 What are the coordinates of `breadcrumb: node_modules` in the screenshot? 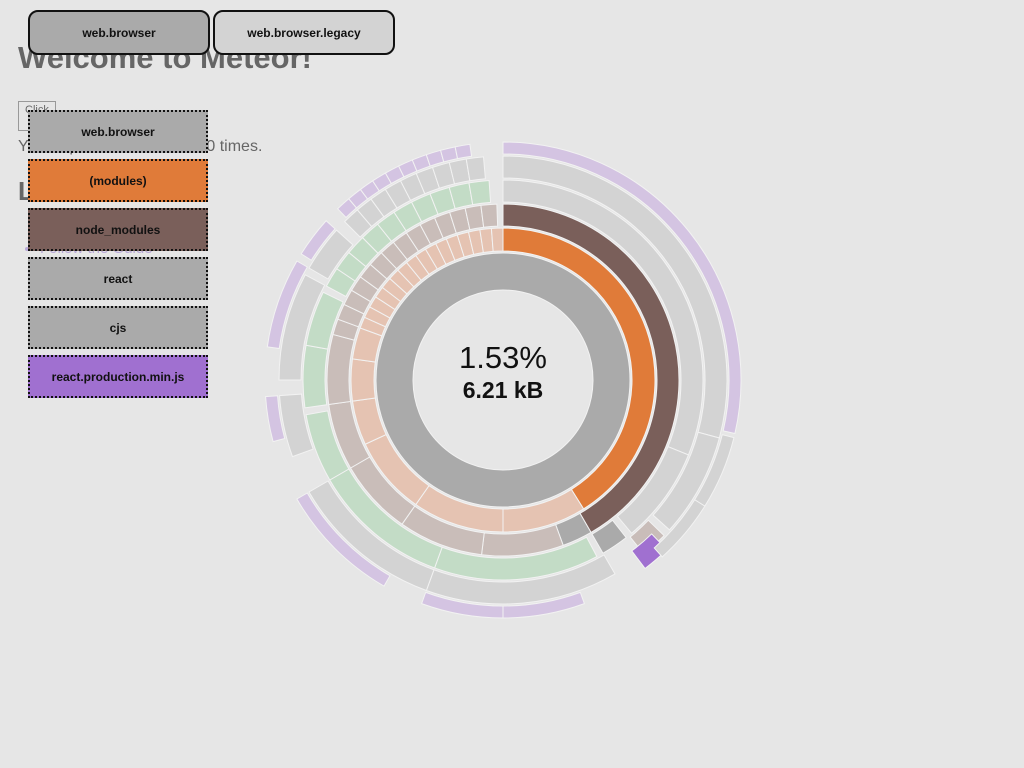 It's located at (118, 229).